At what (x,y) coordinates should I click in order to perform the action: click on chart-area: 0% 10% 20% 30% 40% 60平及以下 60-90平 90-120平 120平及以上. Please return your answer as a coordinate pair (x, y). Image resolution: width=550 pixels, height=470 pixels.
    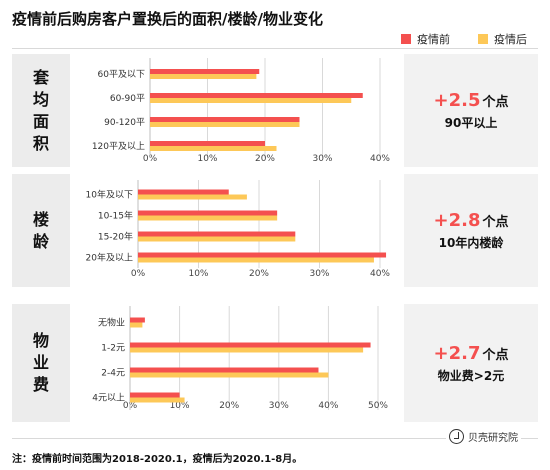
    Looking at the image, I should click on (241, 111).